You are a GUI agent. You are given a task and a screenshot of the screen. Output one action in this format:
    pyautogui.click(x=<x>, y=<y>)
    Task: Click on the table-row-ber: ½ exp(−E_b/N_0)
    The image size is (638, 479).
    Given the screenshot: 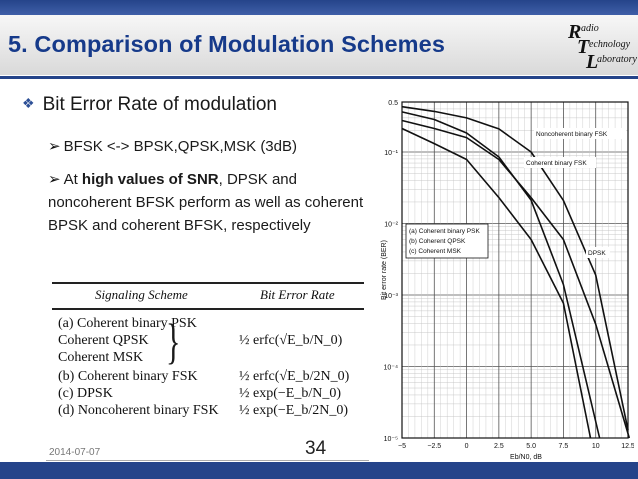 What is the action you would take?
    pyautogui.click(x=290, y=393)
    